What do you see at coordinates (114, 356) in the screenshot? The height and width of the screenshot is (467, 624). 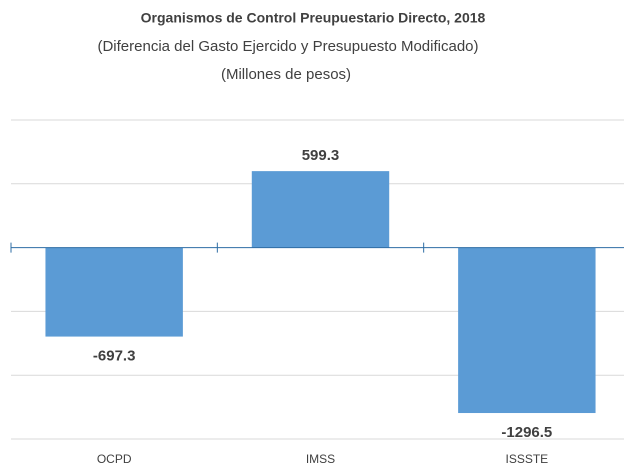 I see `data-label: -697.3` at bounding box center [114, 356].